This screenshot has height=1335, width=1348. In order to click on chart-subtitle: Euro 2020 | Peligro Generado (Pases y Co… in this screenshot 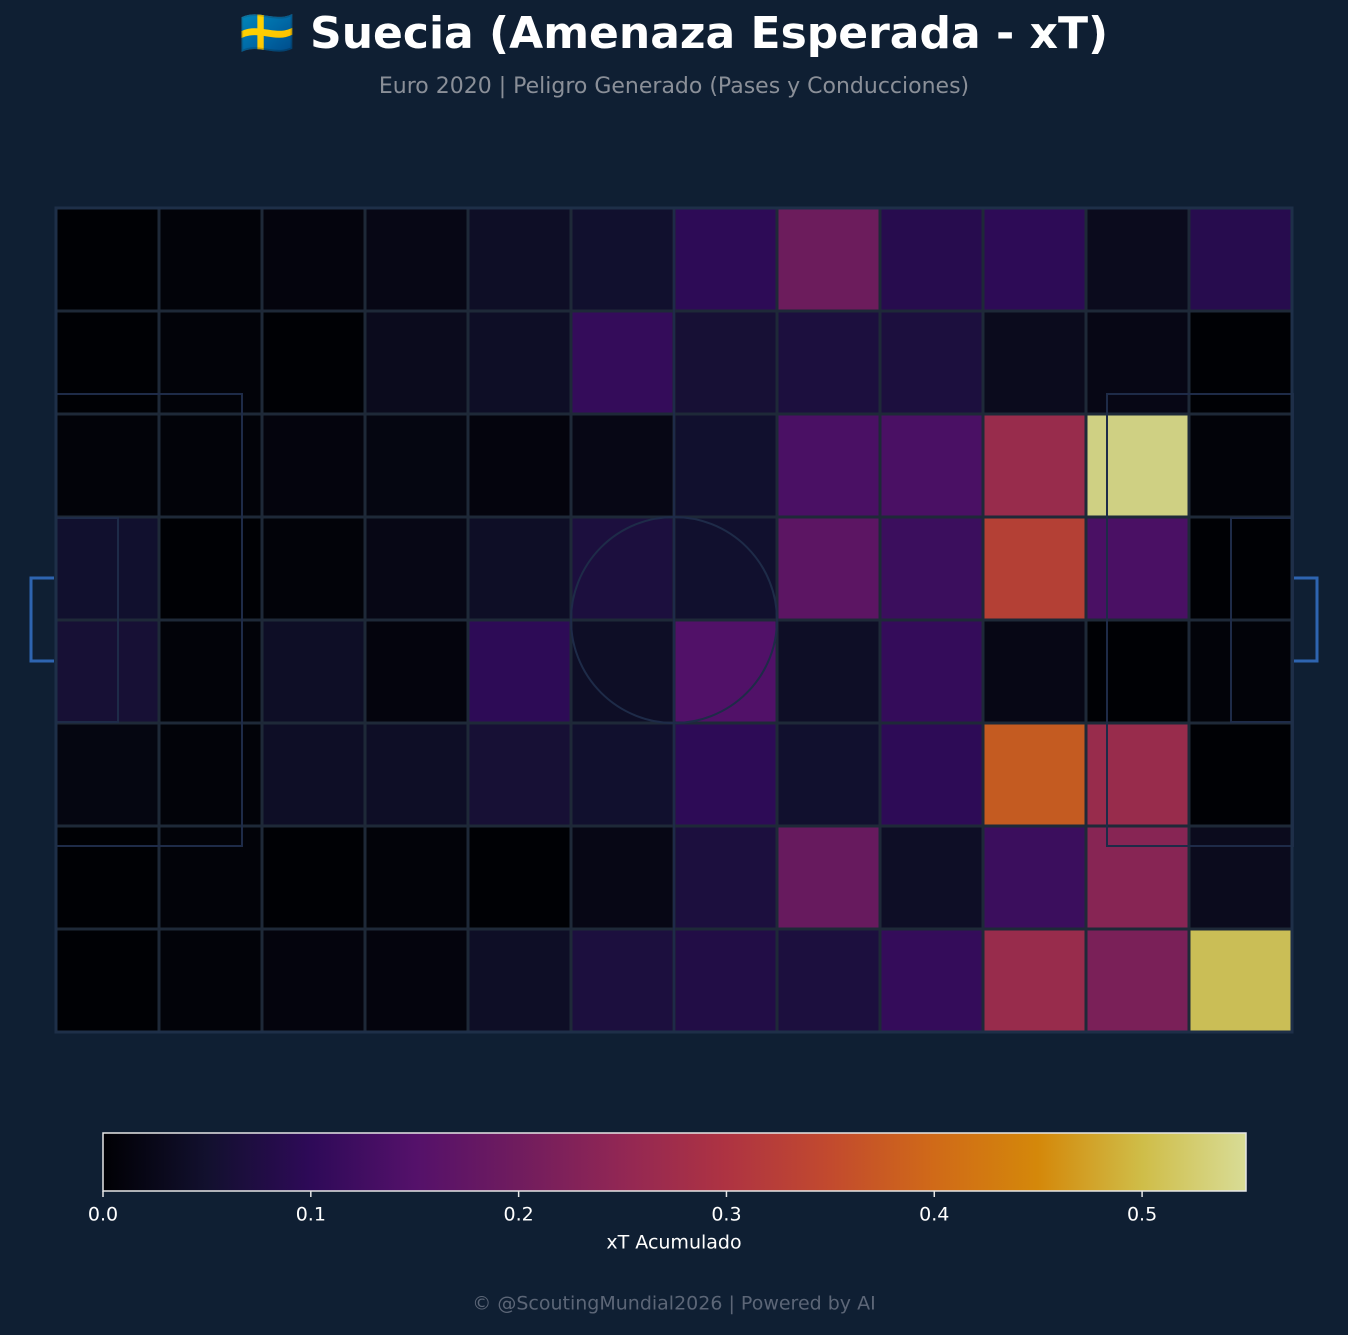, I will do `click(674, 86)`.